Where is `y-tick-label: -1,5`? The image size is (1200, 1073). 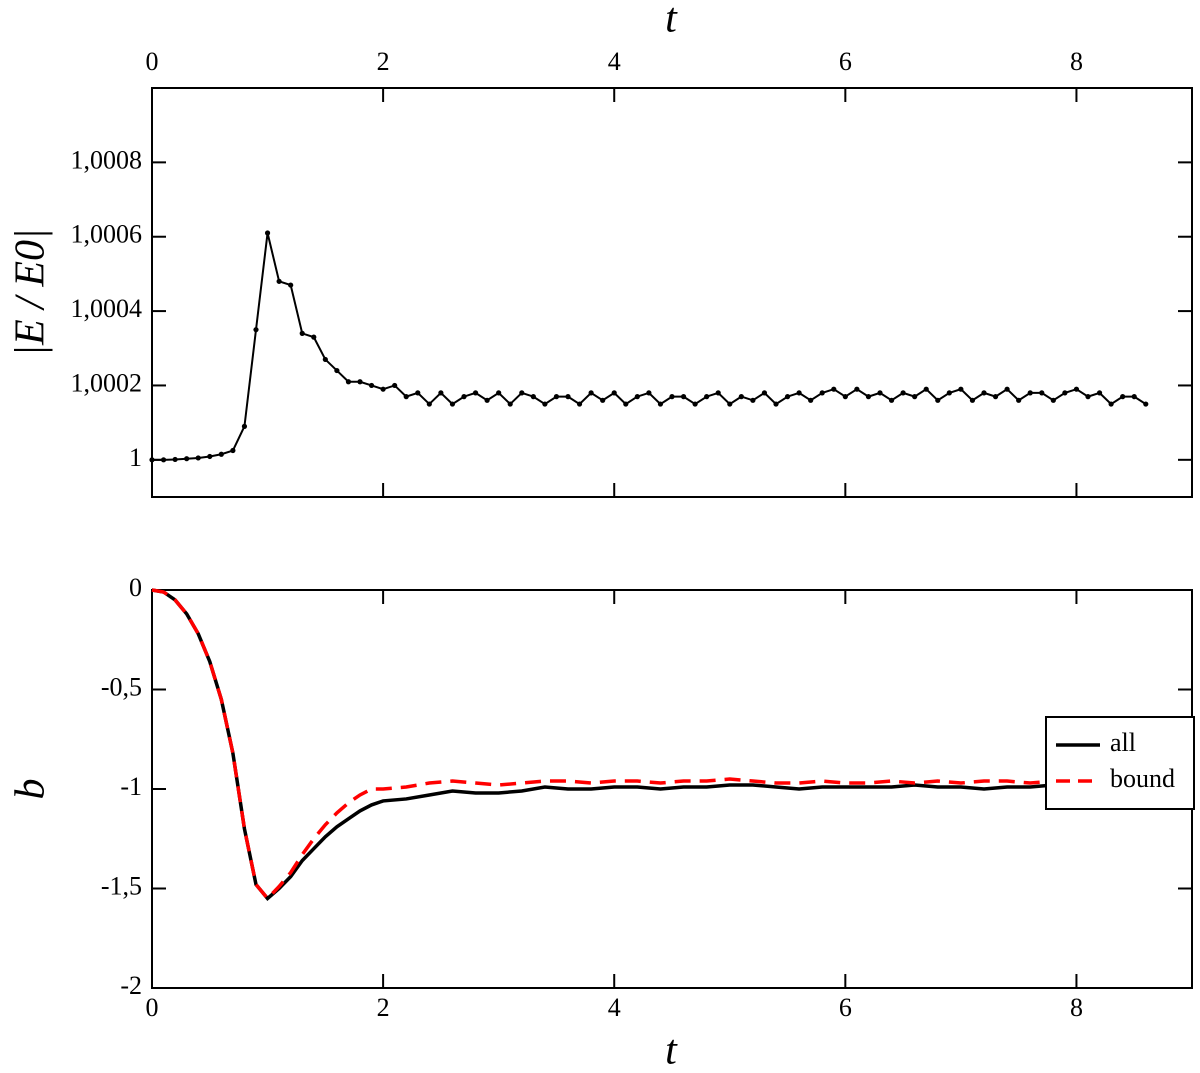
y-tick-label: -1,5 is located at coordinates (121, 885).